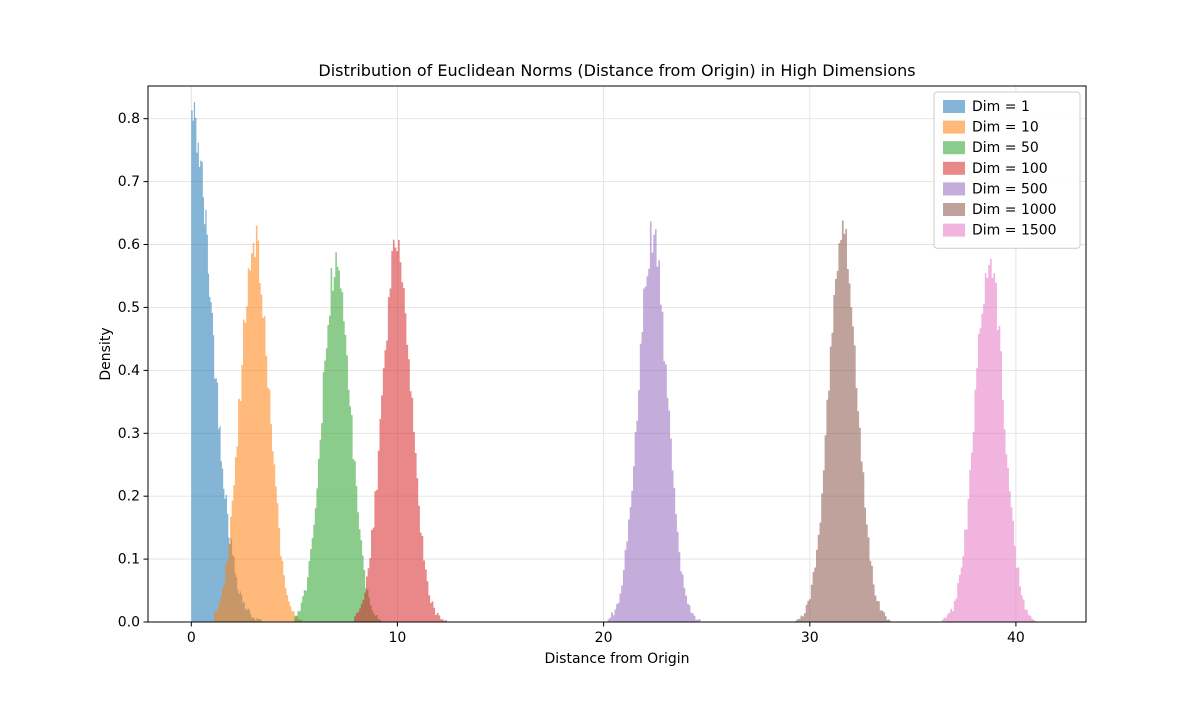 This screenshot has width=1200, height=704. I want to click on y-tick-label: 0.8, so click(129, 119).